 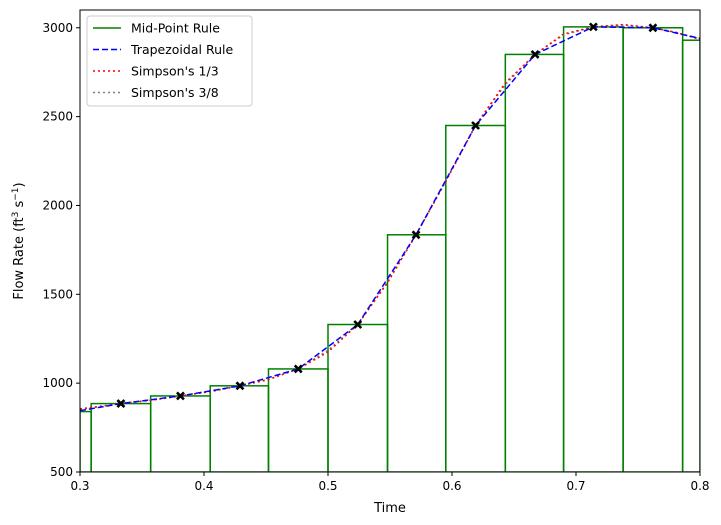 I want to click on y-axis-label: Flow Rate (ft3 s−1), so click(x=19, y=240).